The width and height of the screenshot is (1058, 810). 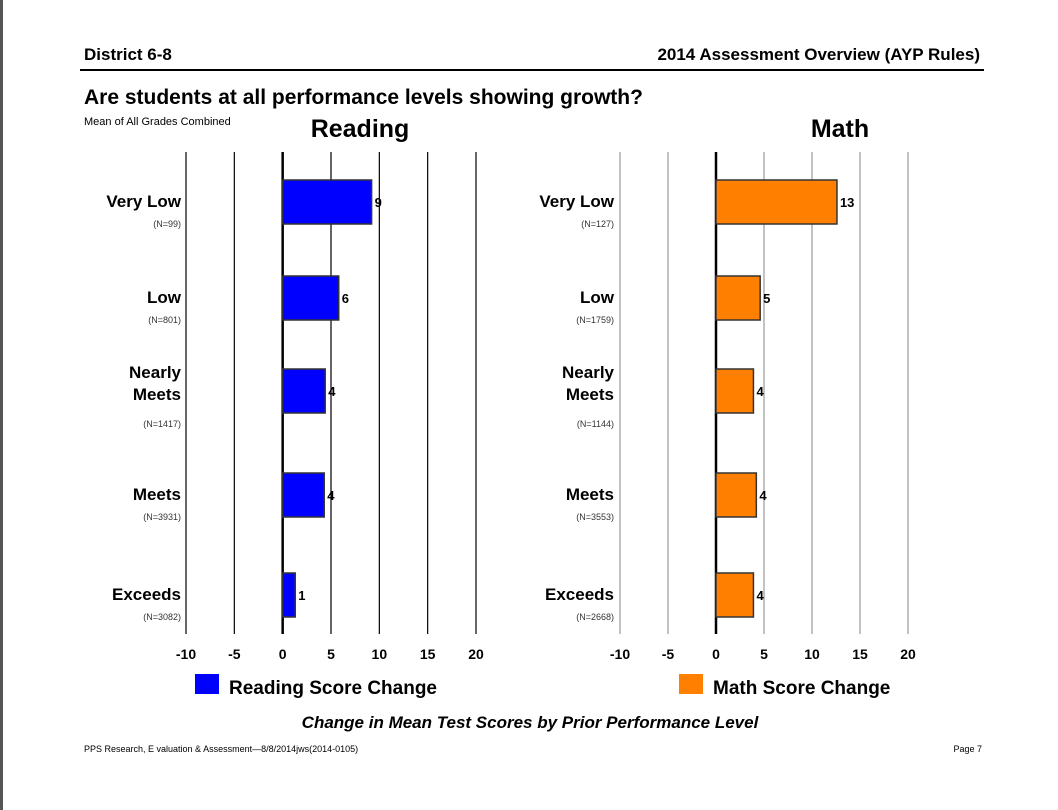 I want to click on n-count-label: (N=1759), so click(x=595, y=320).